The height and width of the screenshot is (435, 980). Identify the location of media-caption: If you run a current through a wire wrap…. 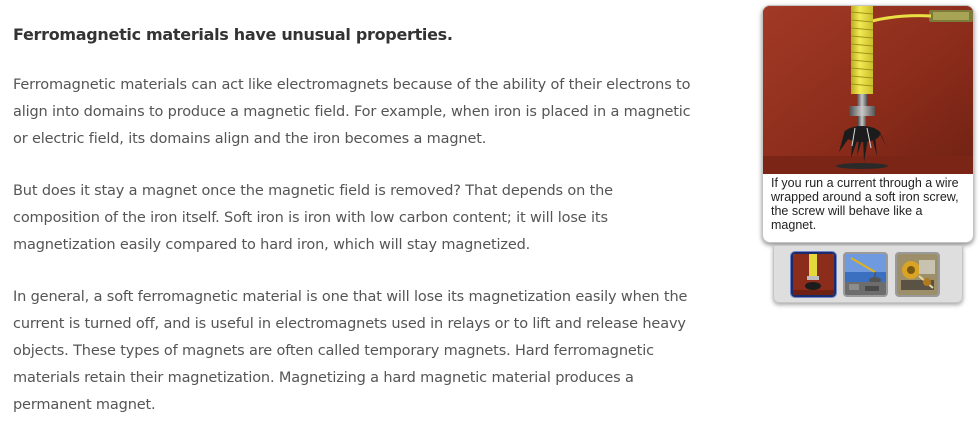
(865, 204).